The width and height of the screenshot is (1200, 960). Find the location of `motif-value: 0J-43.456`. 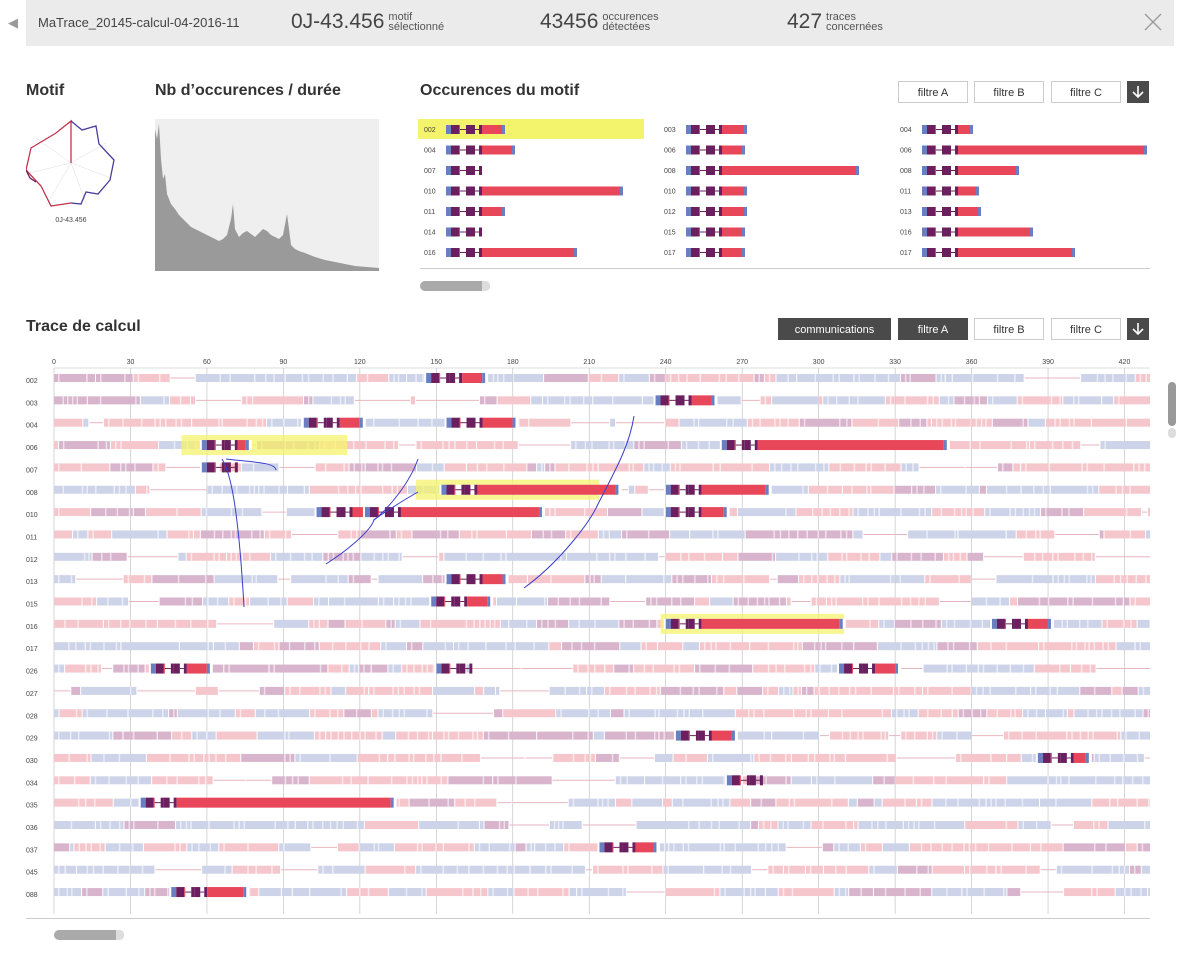

motif-value: 0J-43.456 is located at coordinates (338, 21).